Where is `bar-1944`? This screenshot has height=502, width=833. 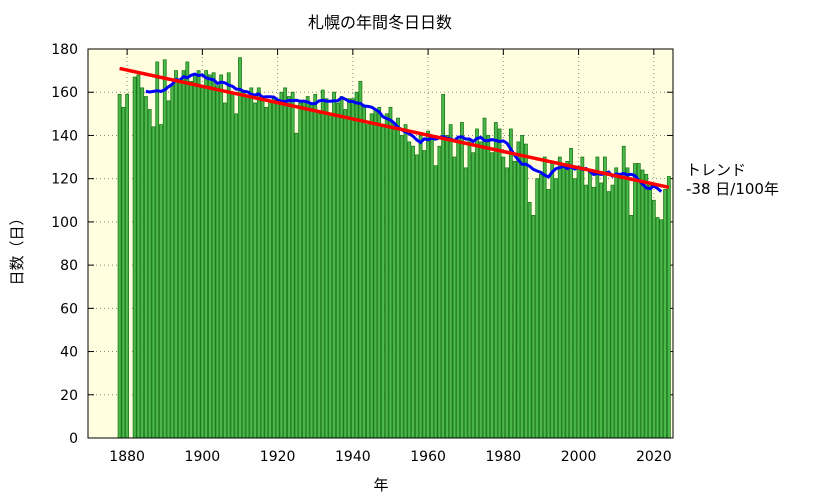
bar-1944 is located at coordinates (367, 281).